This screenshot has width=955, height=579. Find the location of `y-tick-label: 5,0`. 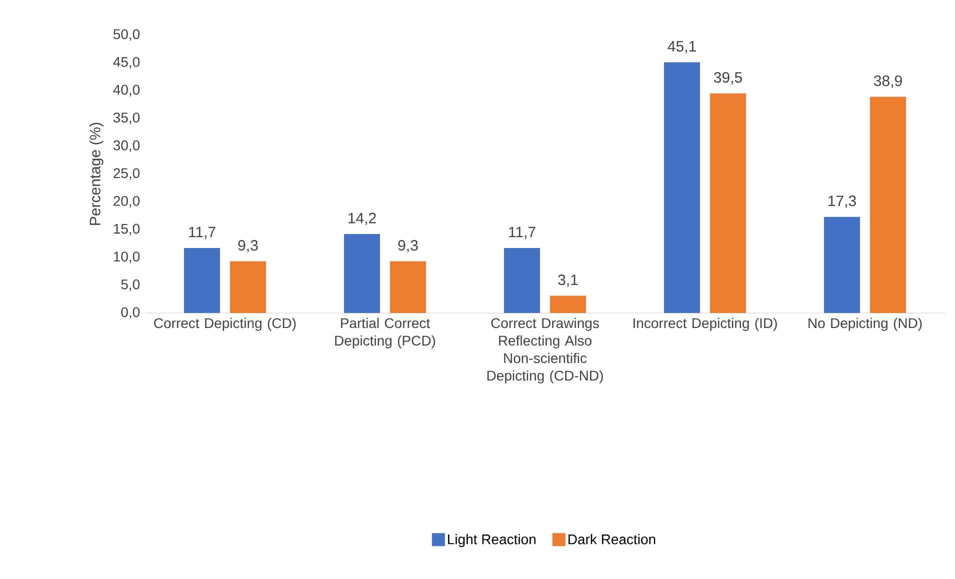

y-tick-label: 5,0 is located at coordinates (130, 285).